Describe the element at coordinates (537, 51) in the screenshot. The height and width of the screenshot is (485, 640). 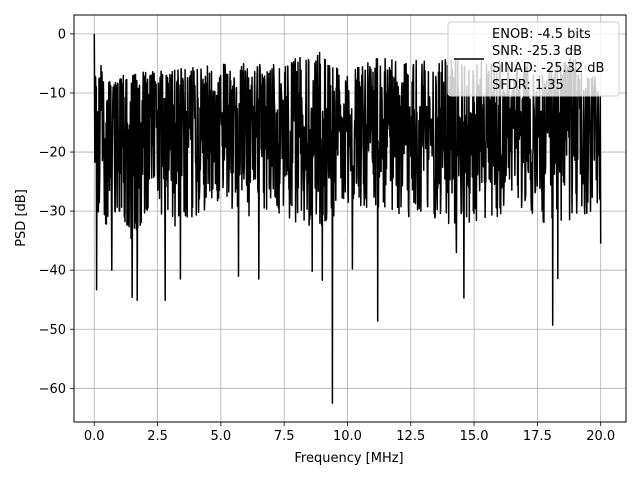
I see `legend-line-snr: SNR: -25.3 dB` at that location.